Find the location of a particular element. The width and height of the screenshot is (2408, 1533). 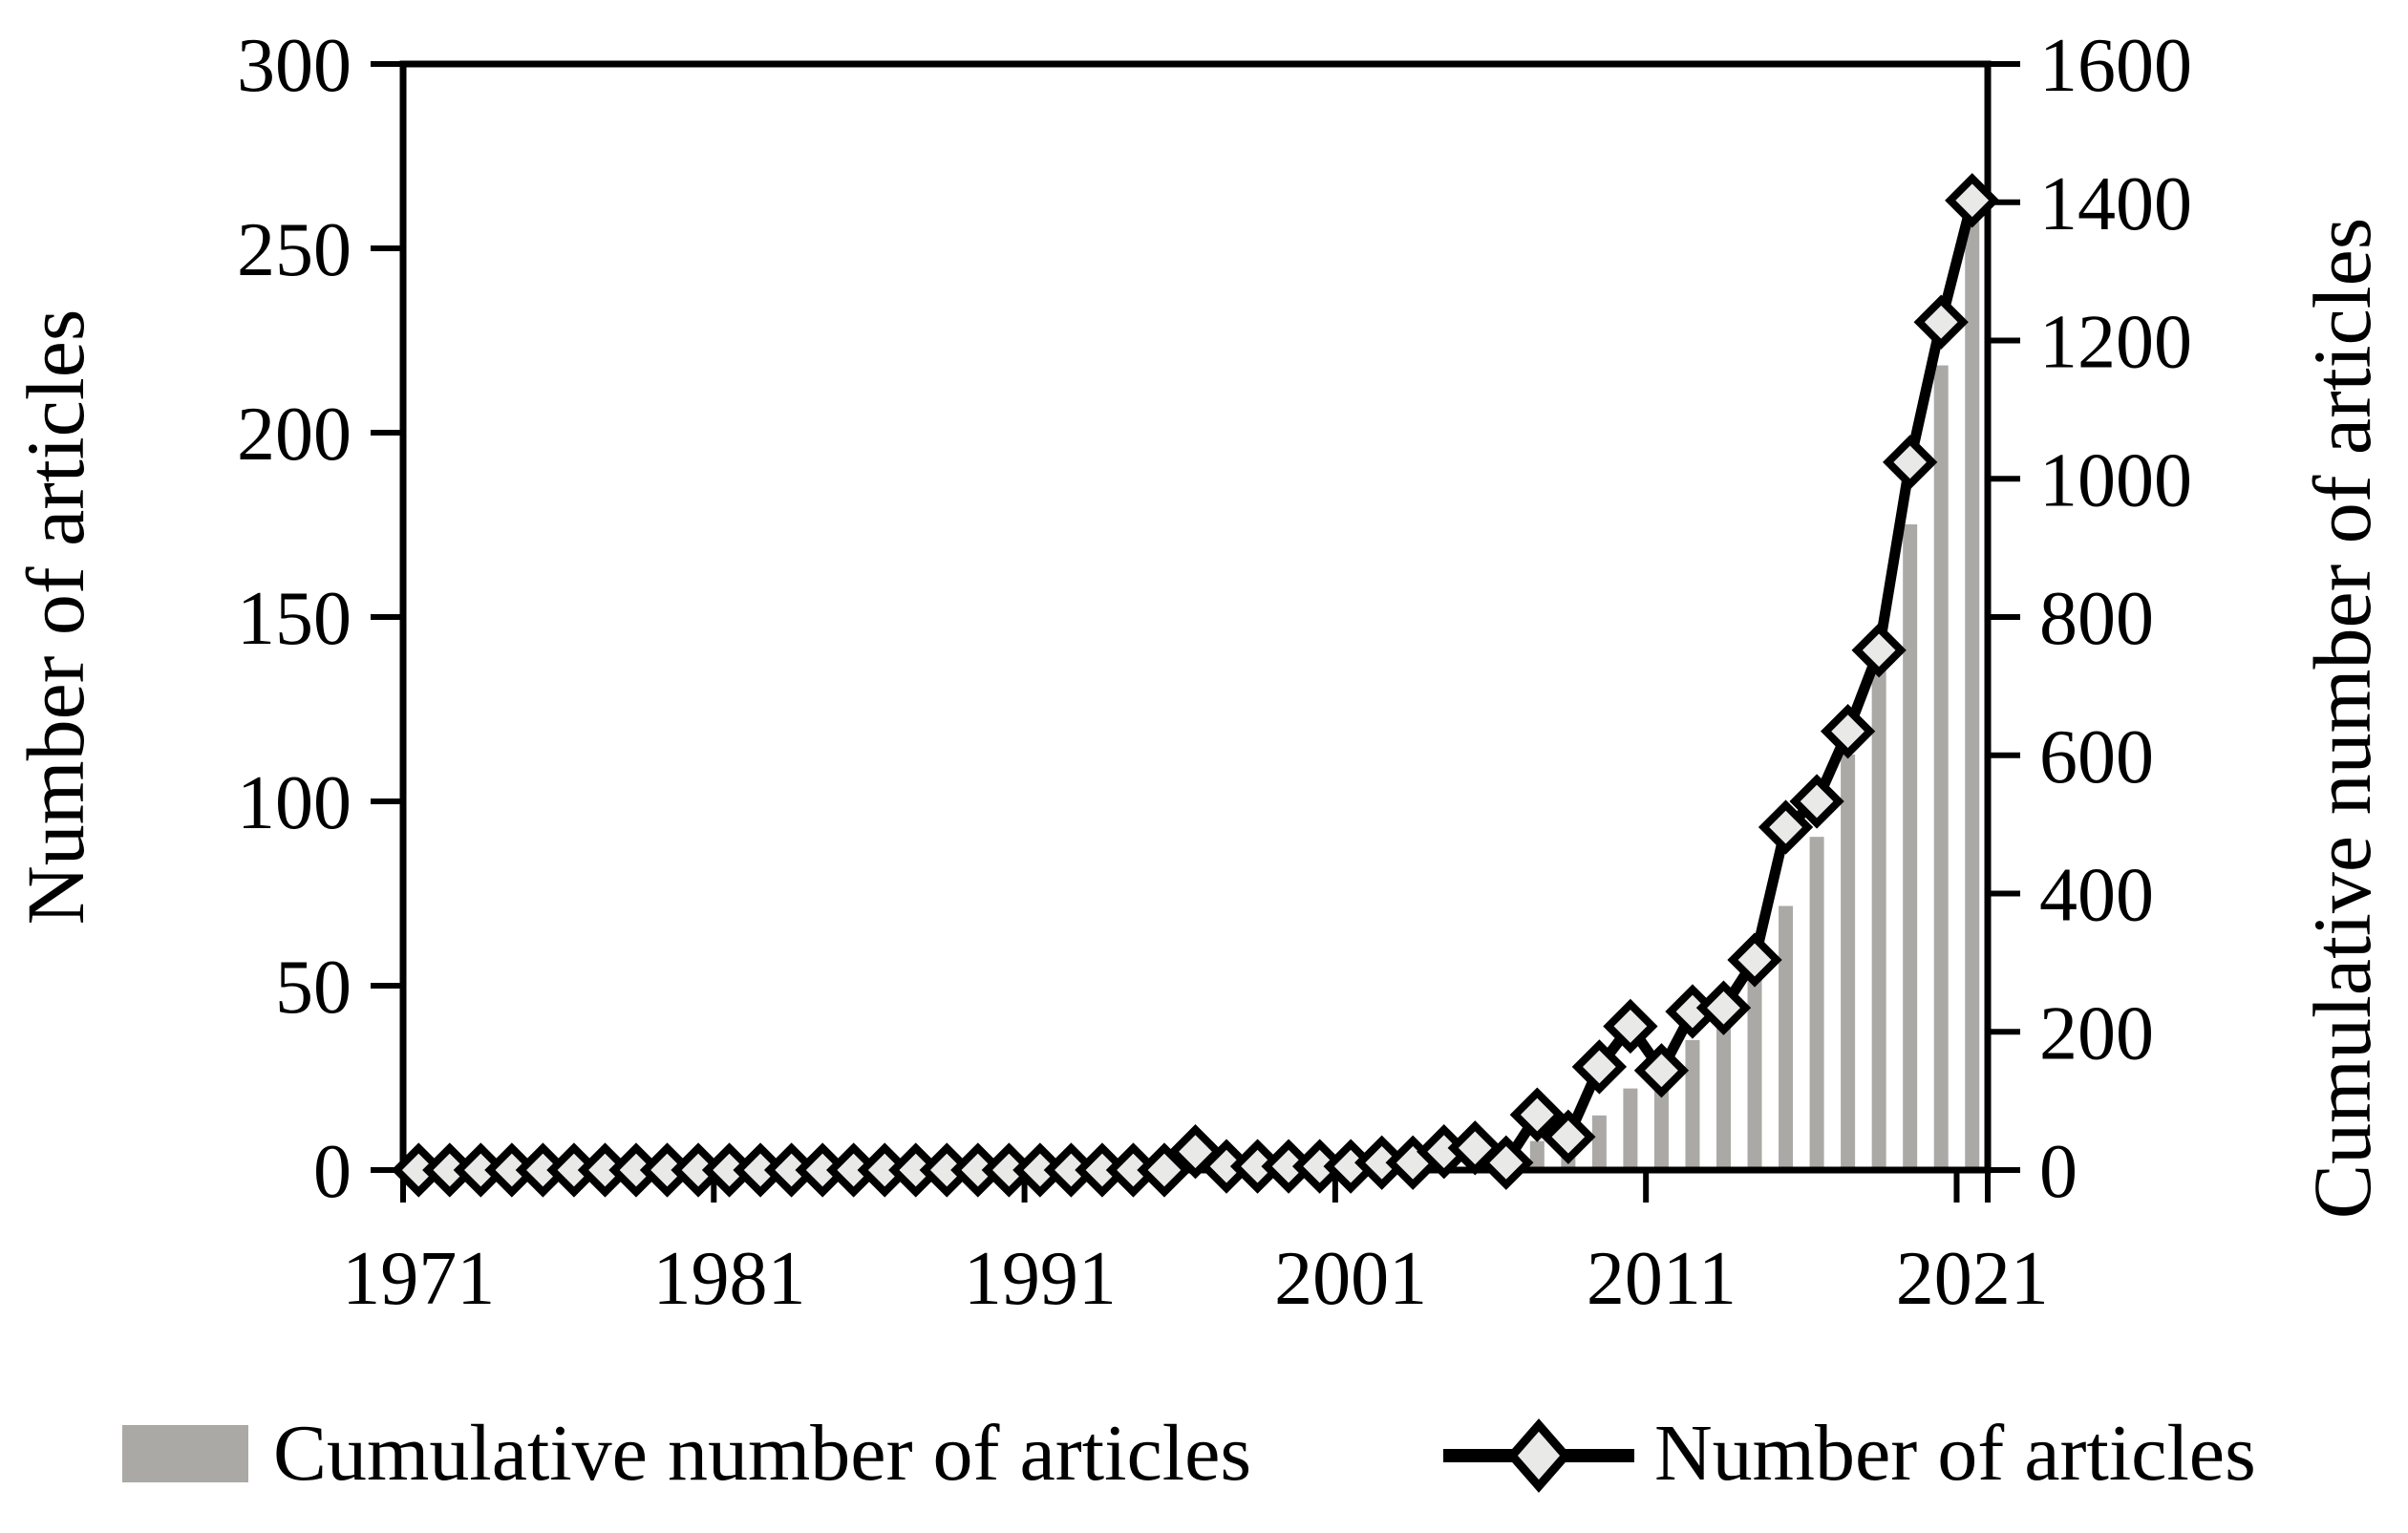

y-right-tick-label: 800 is located at coordinates (2096, 619).